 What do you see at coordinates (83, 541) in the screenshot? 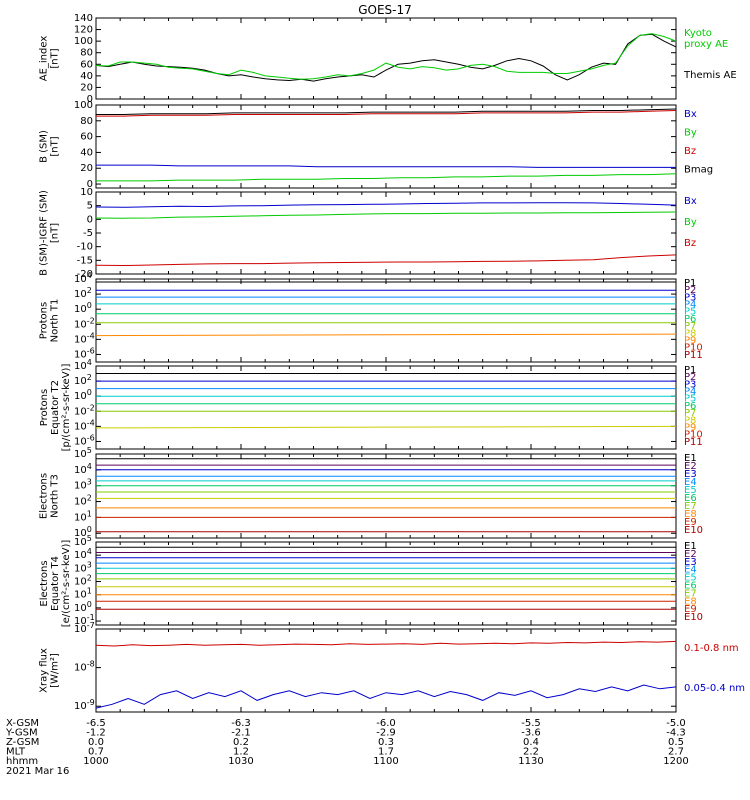
I see `ytick-label: 105` at bounding box center [83, 541].